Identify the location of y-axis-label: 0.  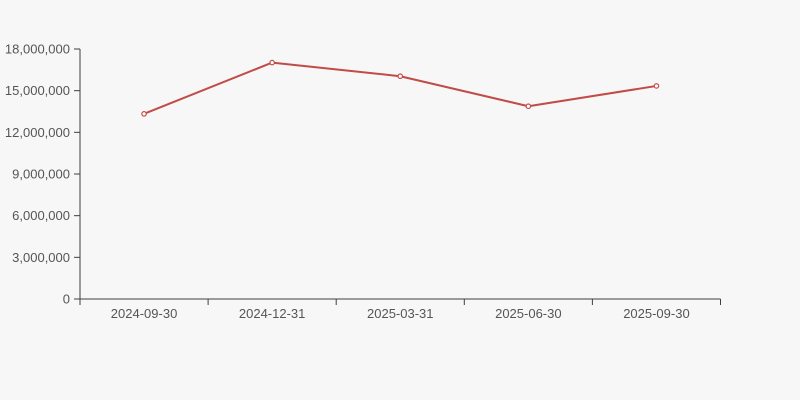
(66, 299).